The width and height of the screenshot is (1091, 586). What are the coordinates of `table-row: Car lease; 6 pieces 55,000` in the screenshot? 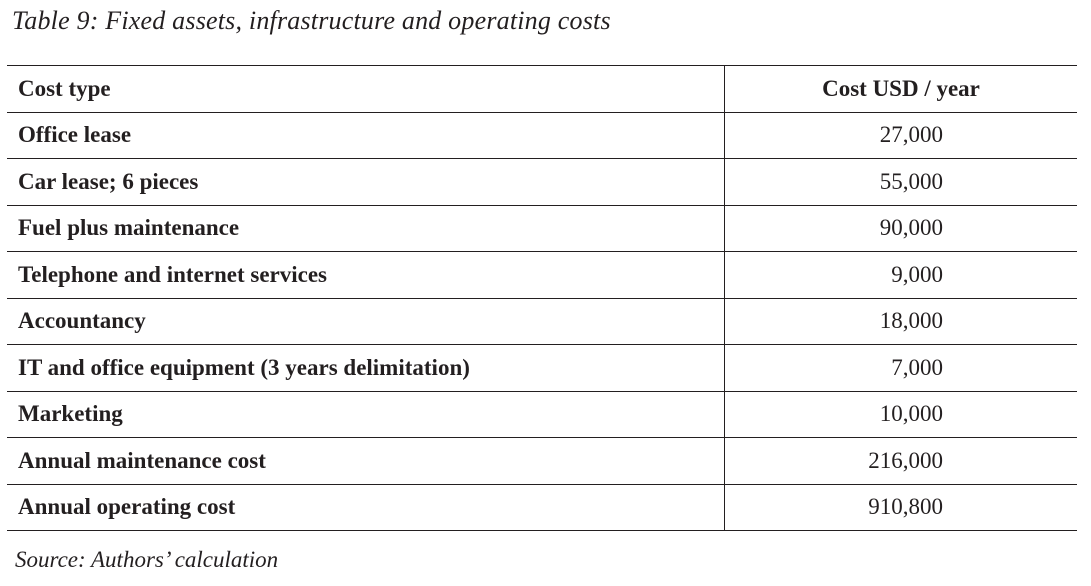 It's located at (542, 182).